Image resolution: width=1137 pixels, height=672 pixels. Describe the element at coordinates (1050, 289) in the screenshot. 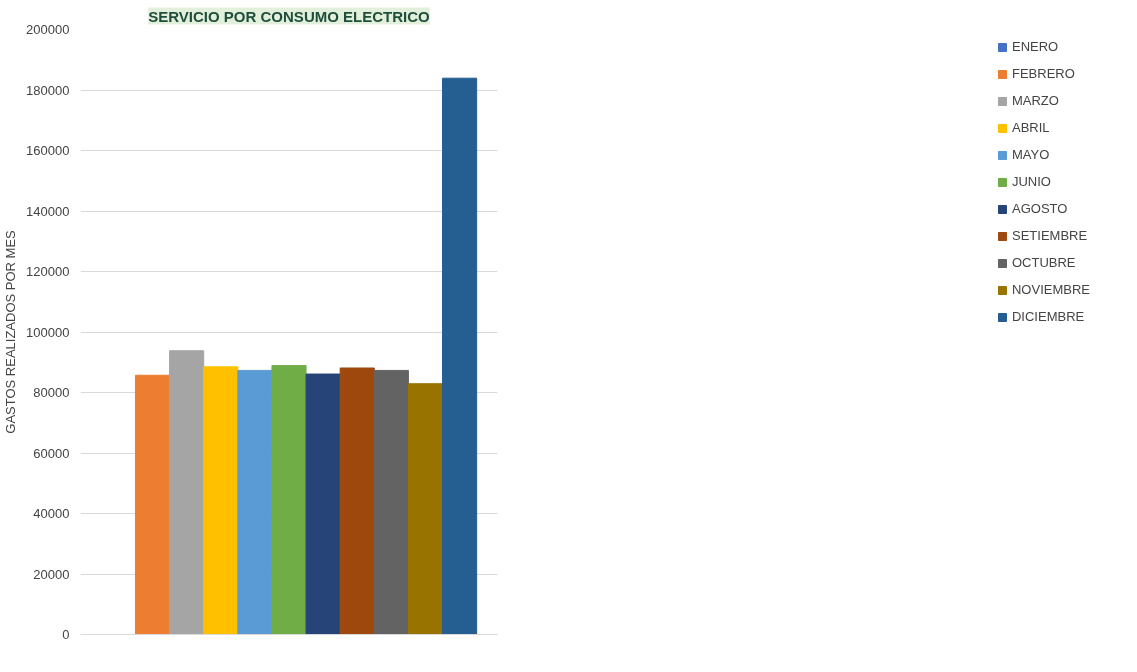

I see `legend-label: NOVIEMBRE` at that location.